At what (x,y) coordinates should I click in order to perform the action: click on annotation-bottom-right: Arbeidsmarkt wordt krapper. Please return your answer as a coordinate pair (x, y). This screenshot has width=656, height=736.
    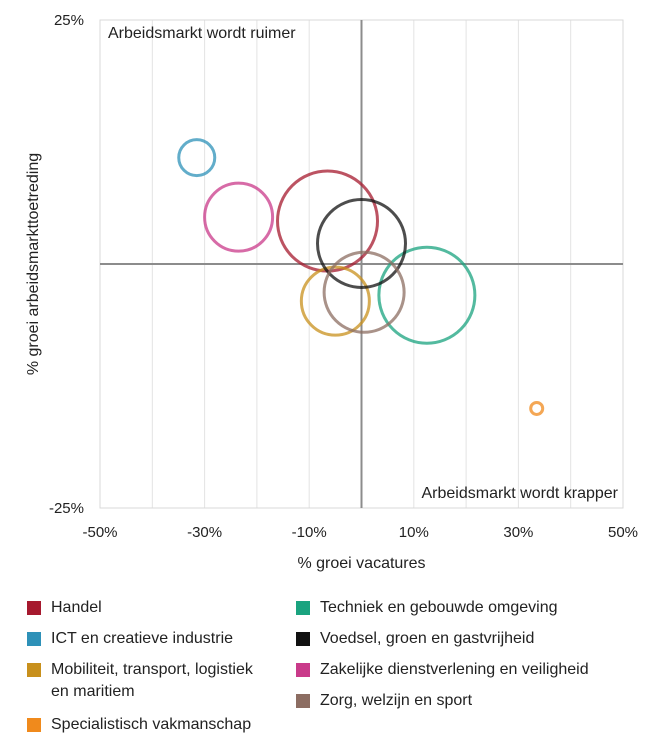
    Looking at the image, I should click on (519, 493).